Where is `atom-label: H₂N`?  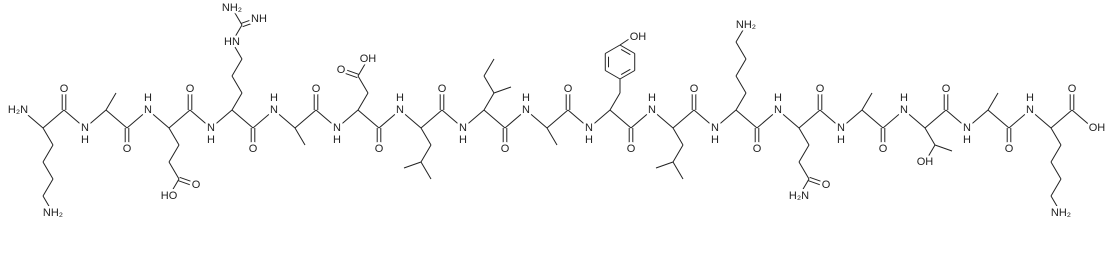
atom-label: H₂N is located at coordinates (799, 196).